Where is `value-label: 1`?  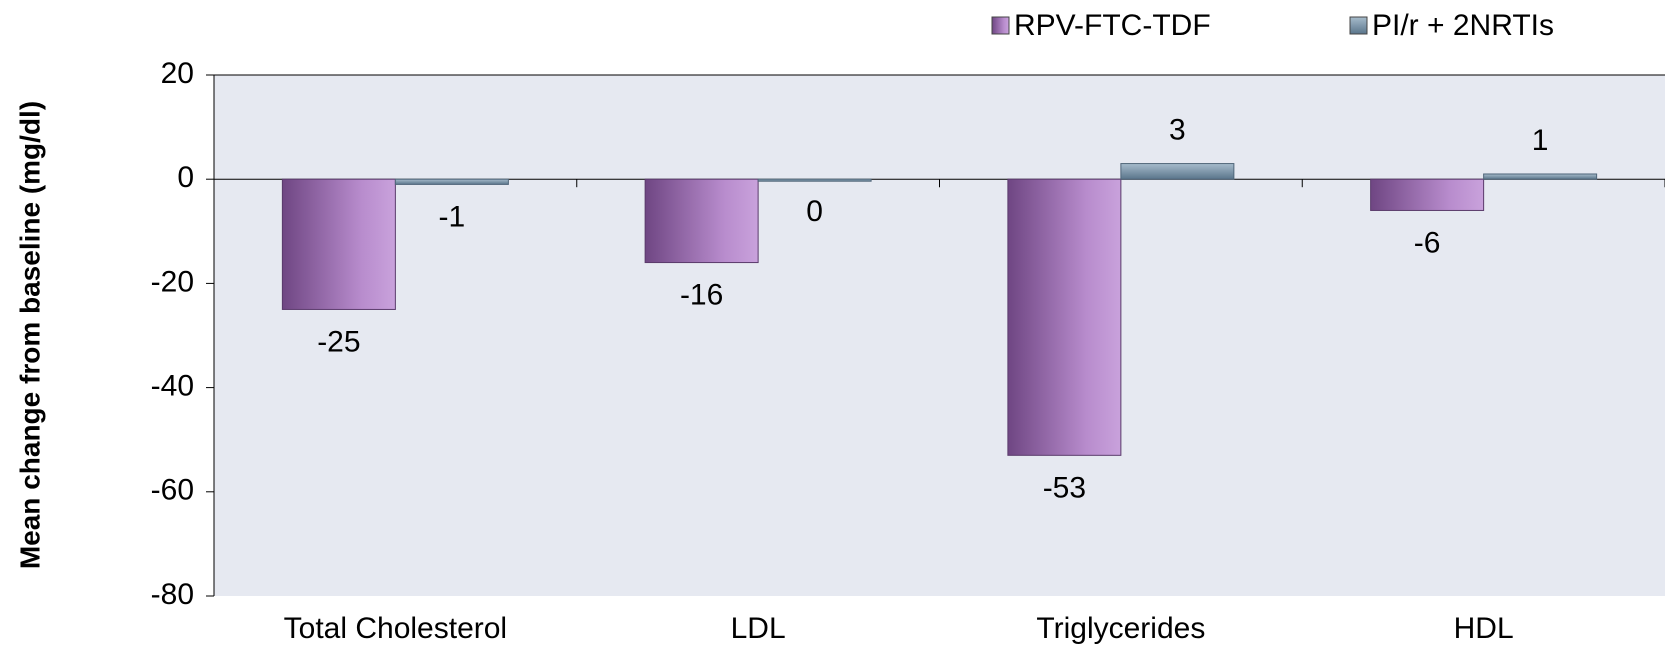 value-label: 1 is located at coordinates (1540, 140).